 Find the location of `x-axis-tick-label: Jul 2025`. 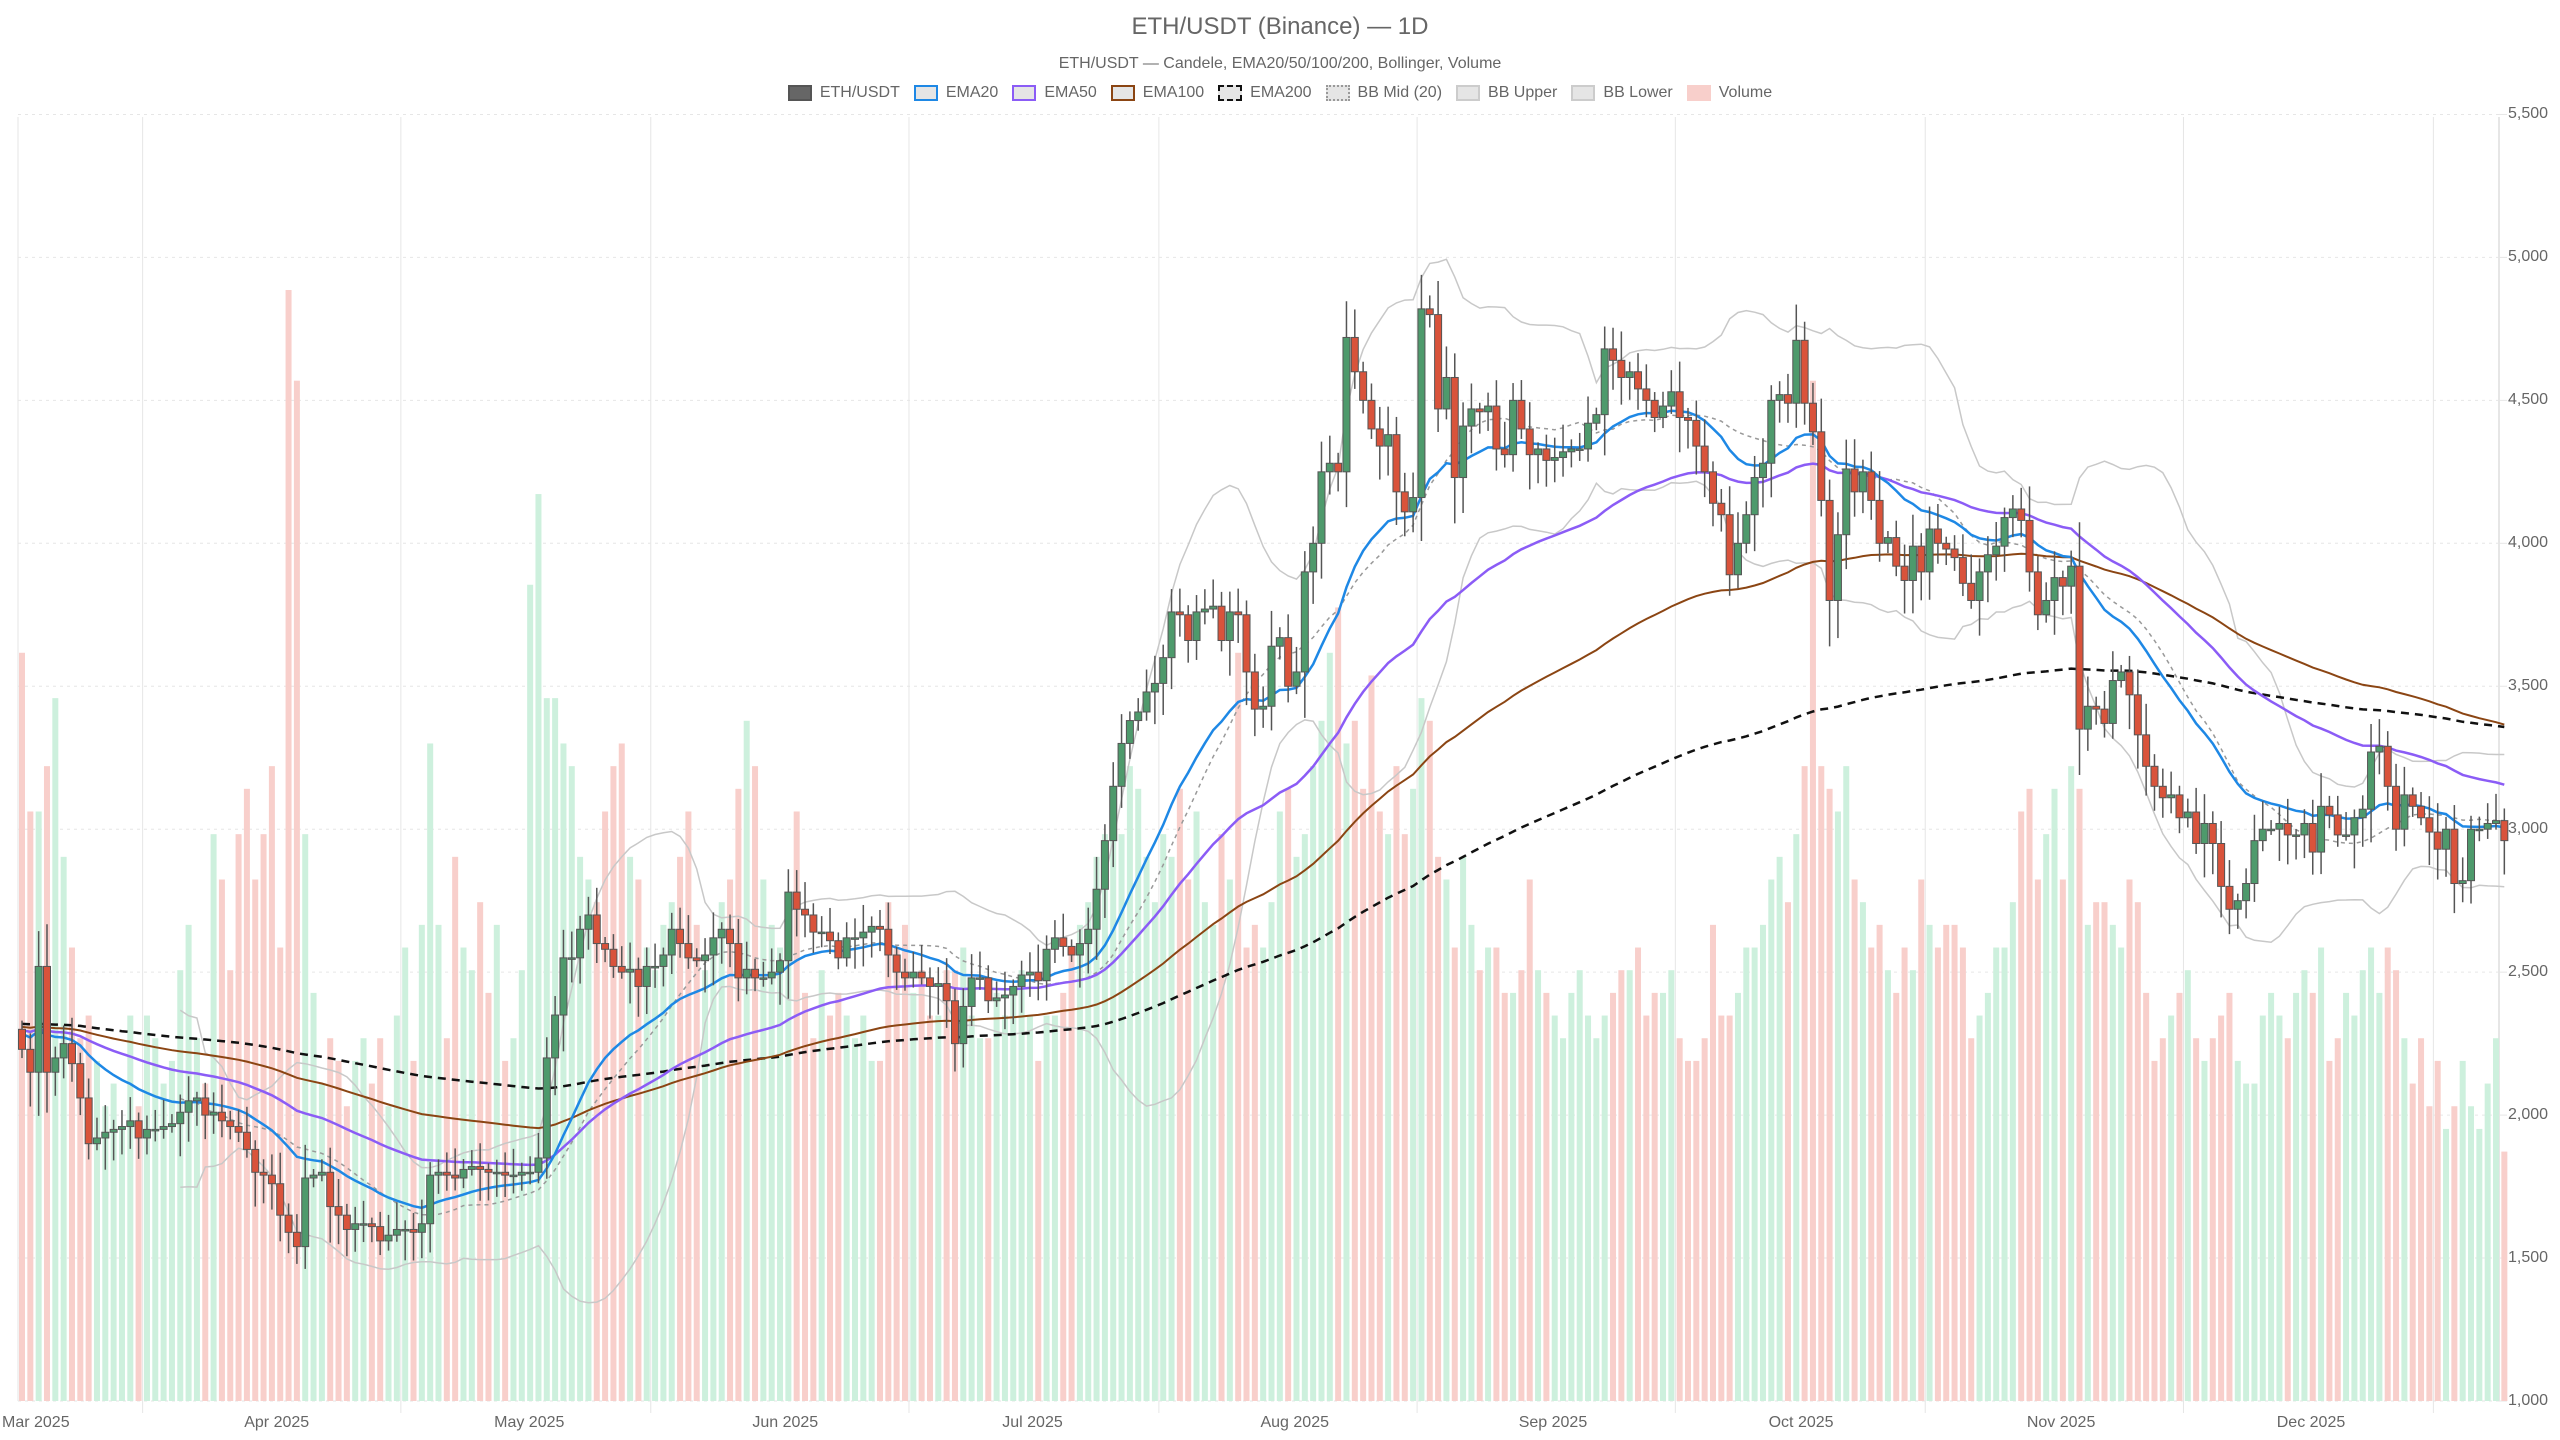

x-axis-tick-label: Jul 2025 is located at coordinates (1032, 1422).